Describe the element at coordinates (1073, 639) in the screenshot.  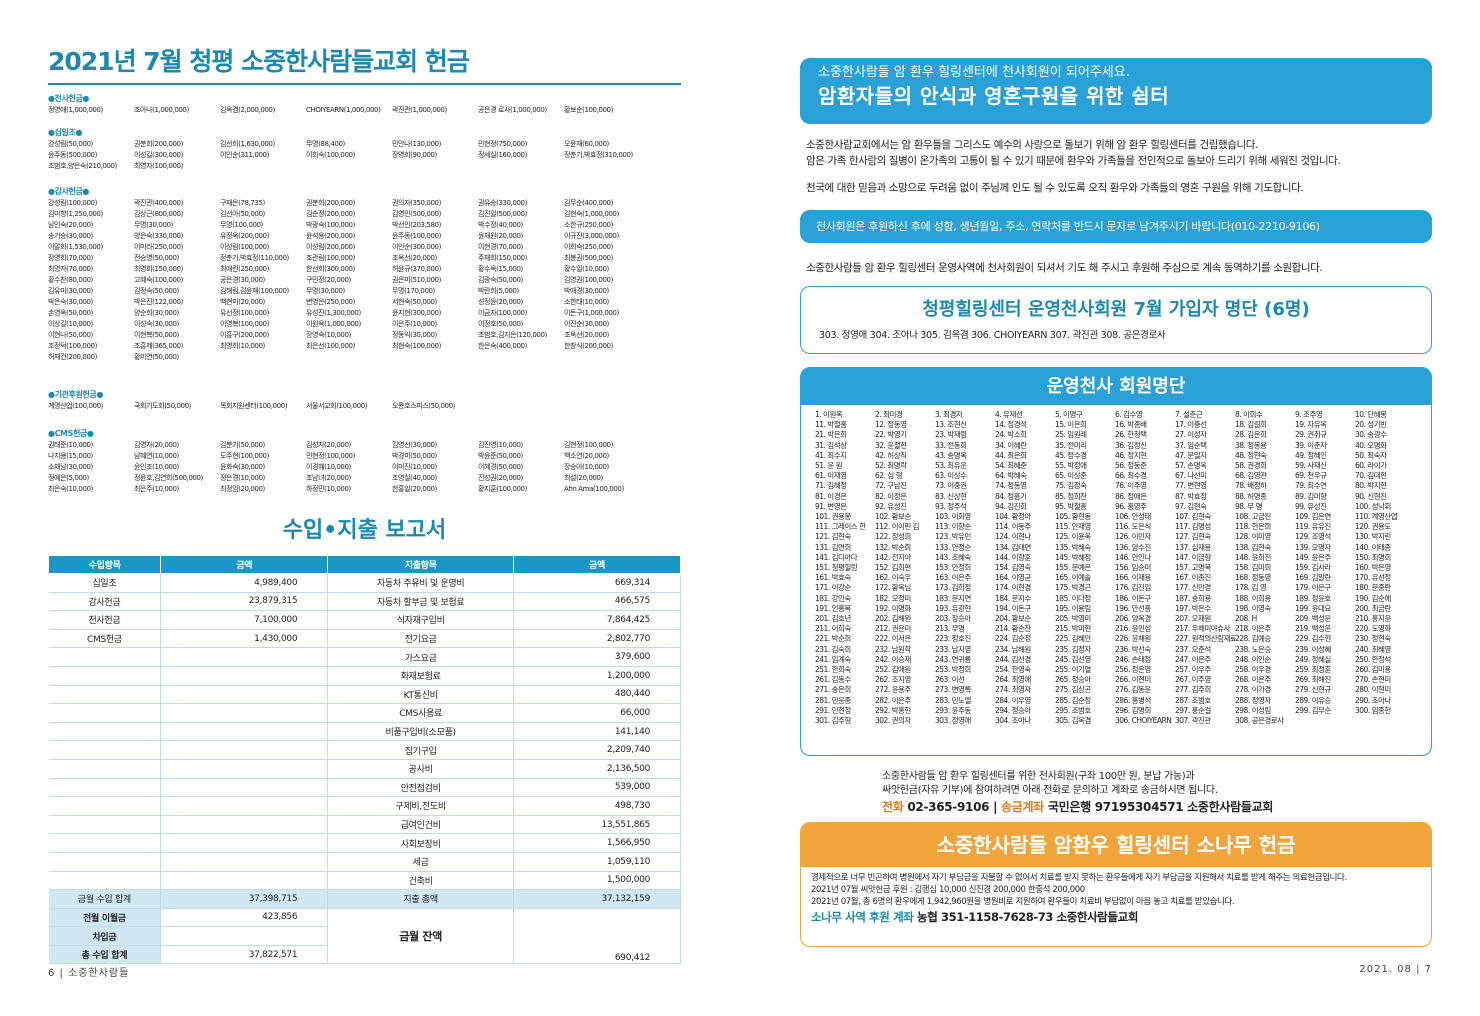
I see `member-entry: 225. 김혜안` at that location.